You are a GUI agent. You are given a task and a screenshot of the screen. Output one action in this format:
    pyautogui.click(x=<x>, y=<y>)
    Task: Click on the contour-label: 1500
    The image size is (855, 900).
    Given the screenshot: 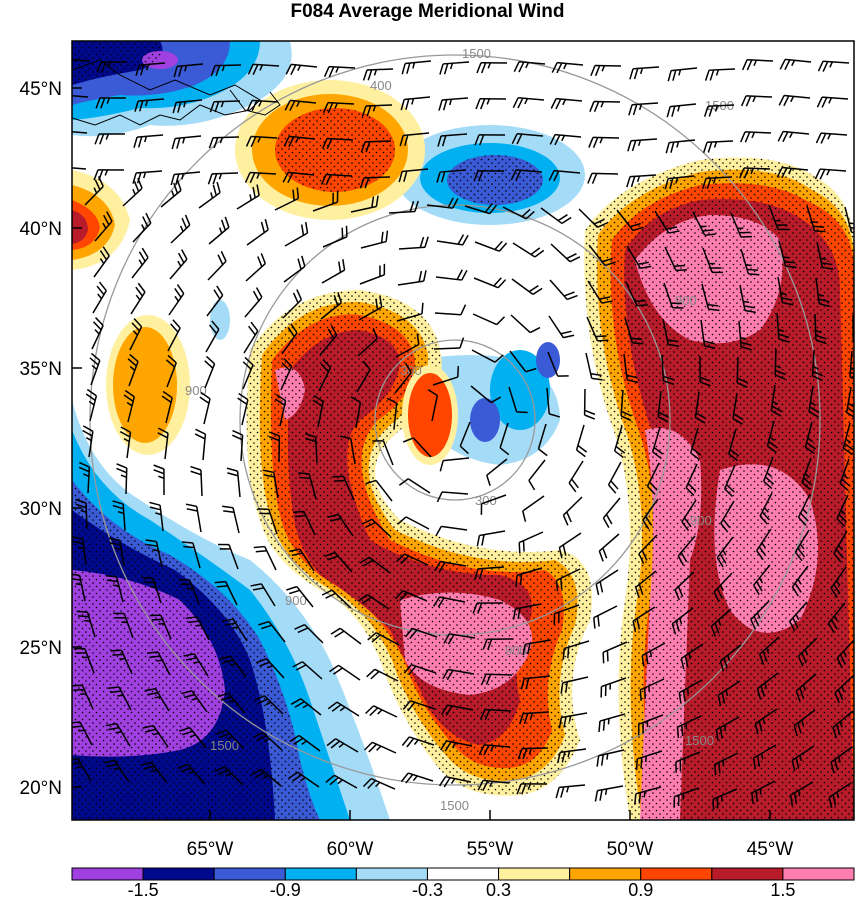 What is the action you would take?
    pyautogui.click(x=454, y=805)
    